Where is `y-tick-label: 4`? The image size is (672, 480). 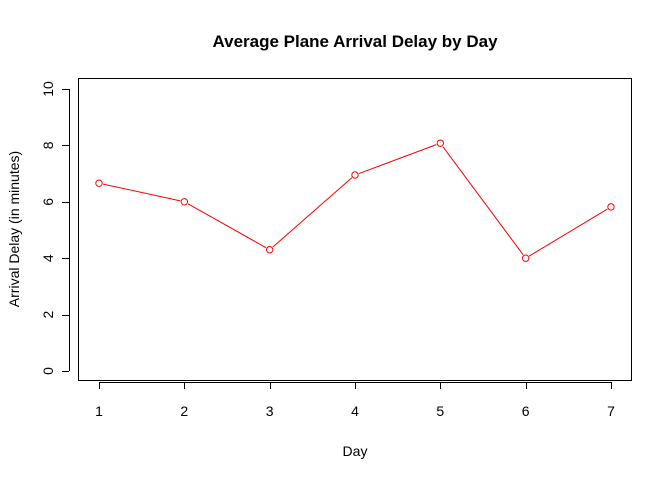
y-tick-label: 4 is located at coordinates (48, 258).